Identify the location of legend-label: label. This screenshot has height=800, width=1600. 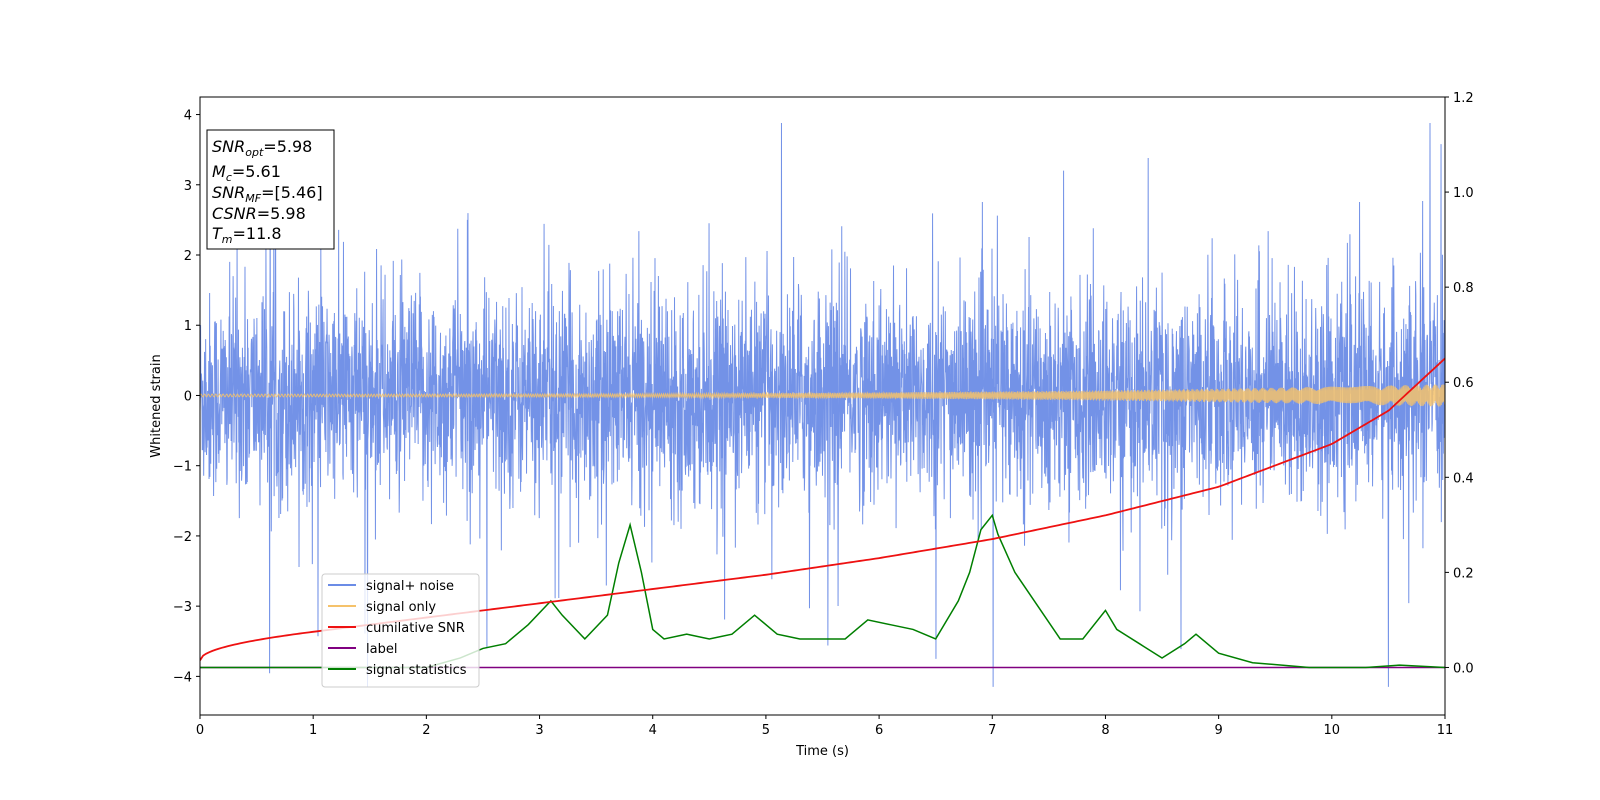
(381, 649).